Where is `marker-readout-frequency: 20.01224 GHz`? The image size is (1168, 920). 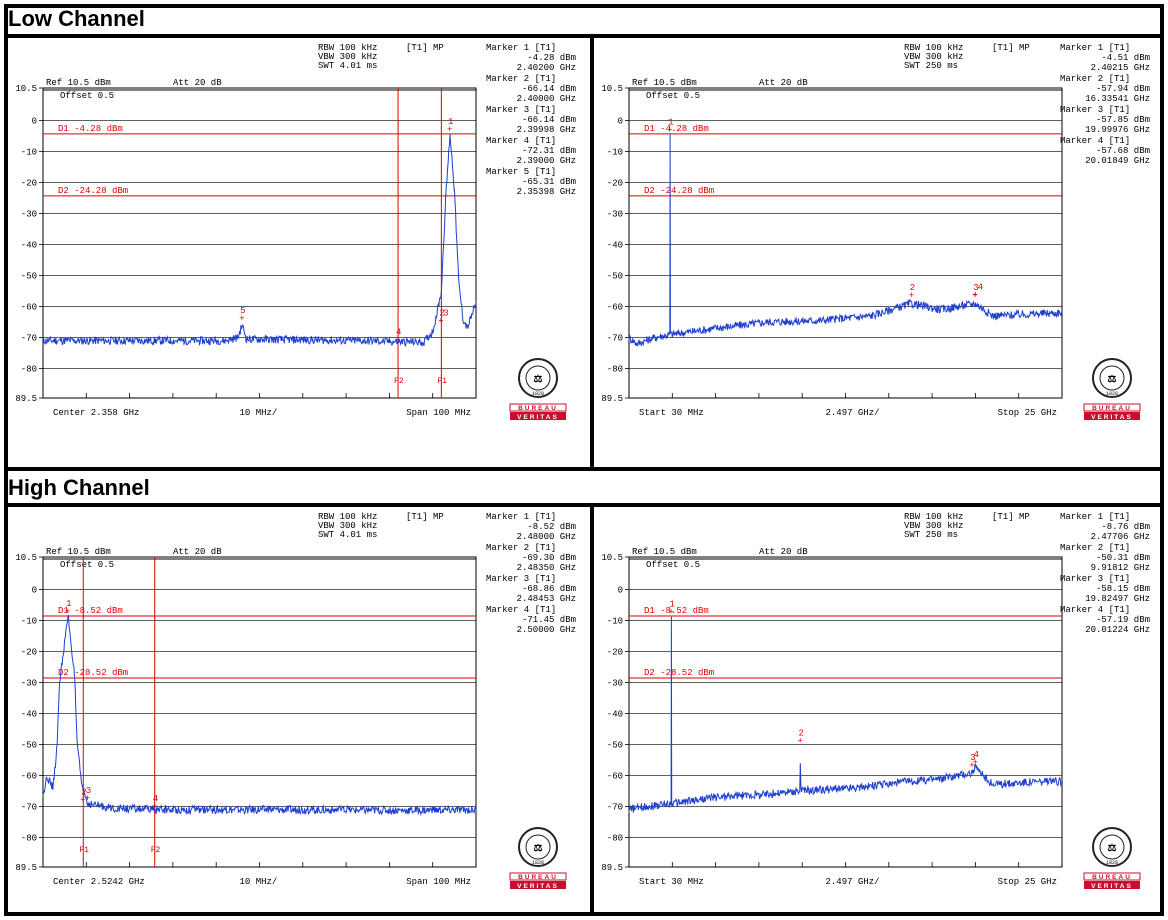 marker-readout-frequency: 20.01224 GHz is located at coordinates (1117, 630).